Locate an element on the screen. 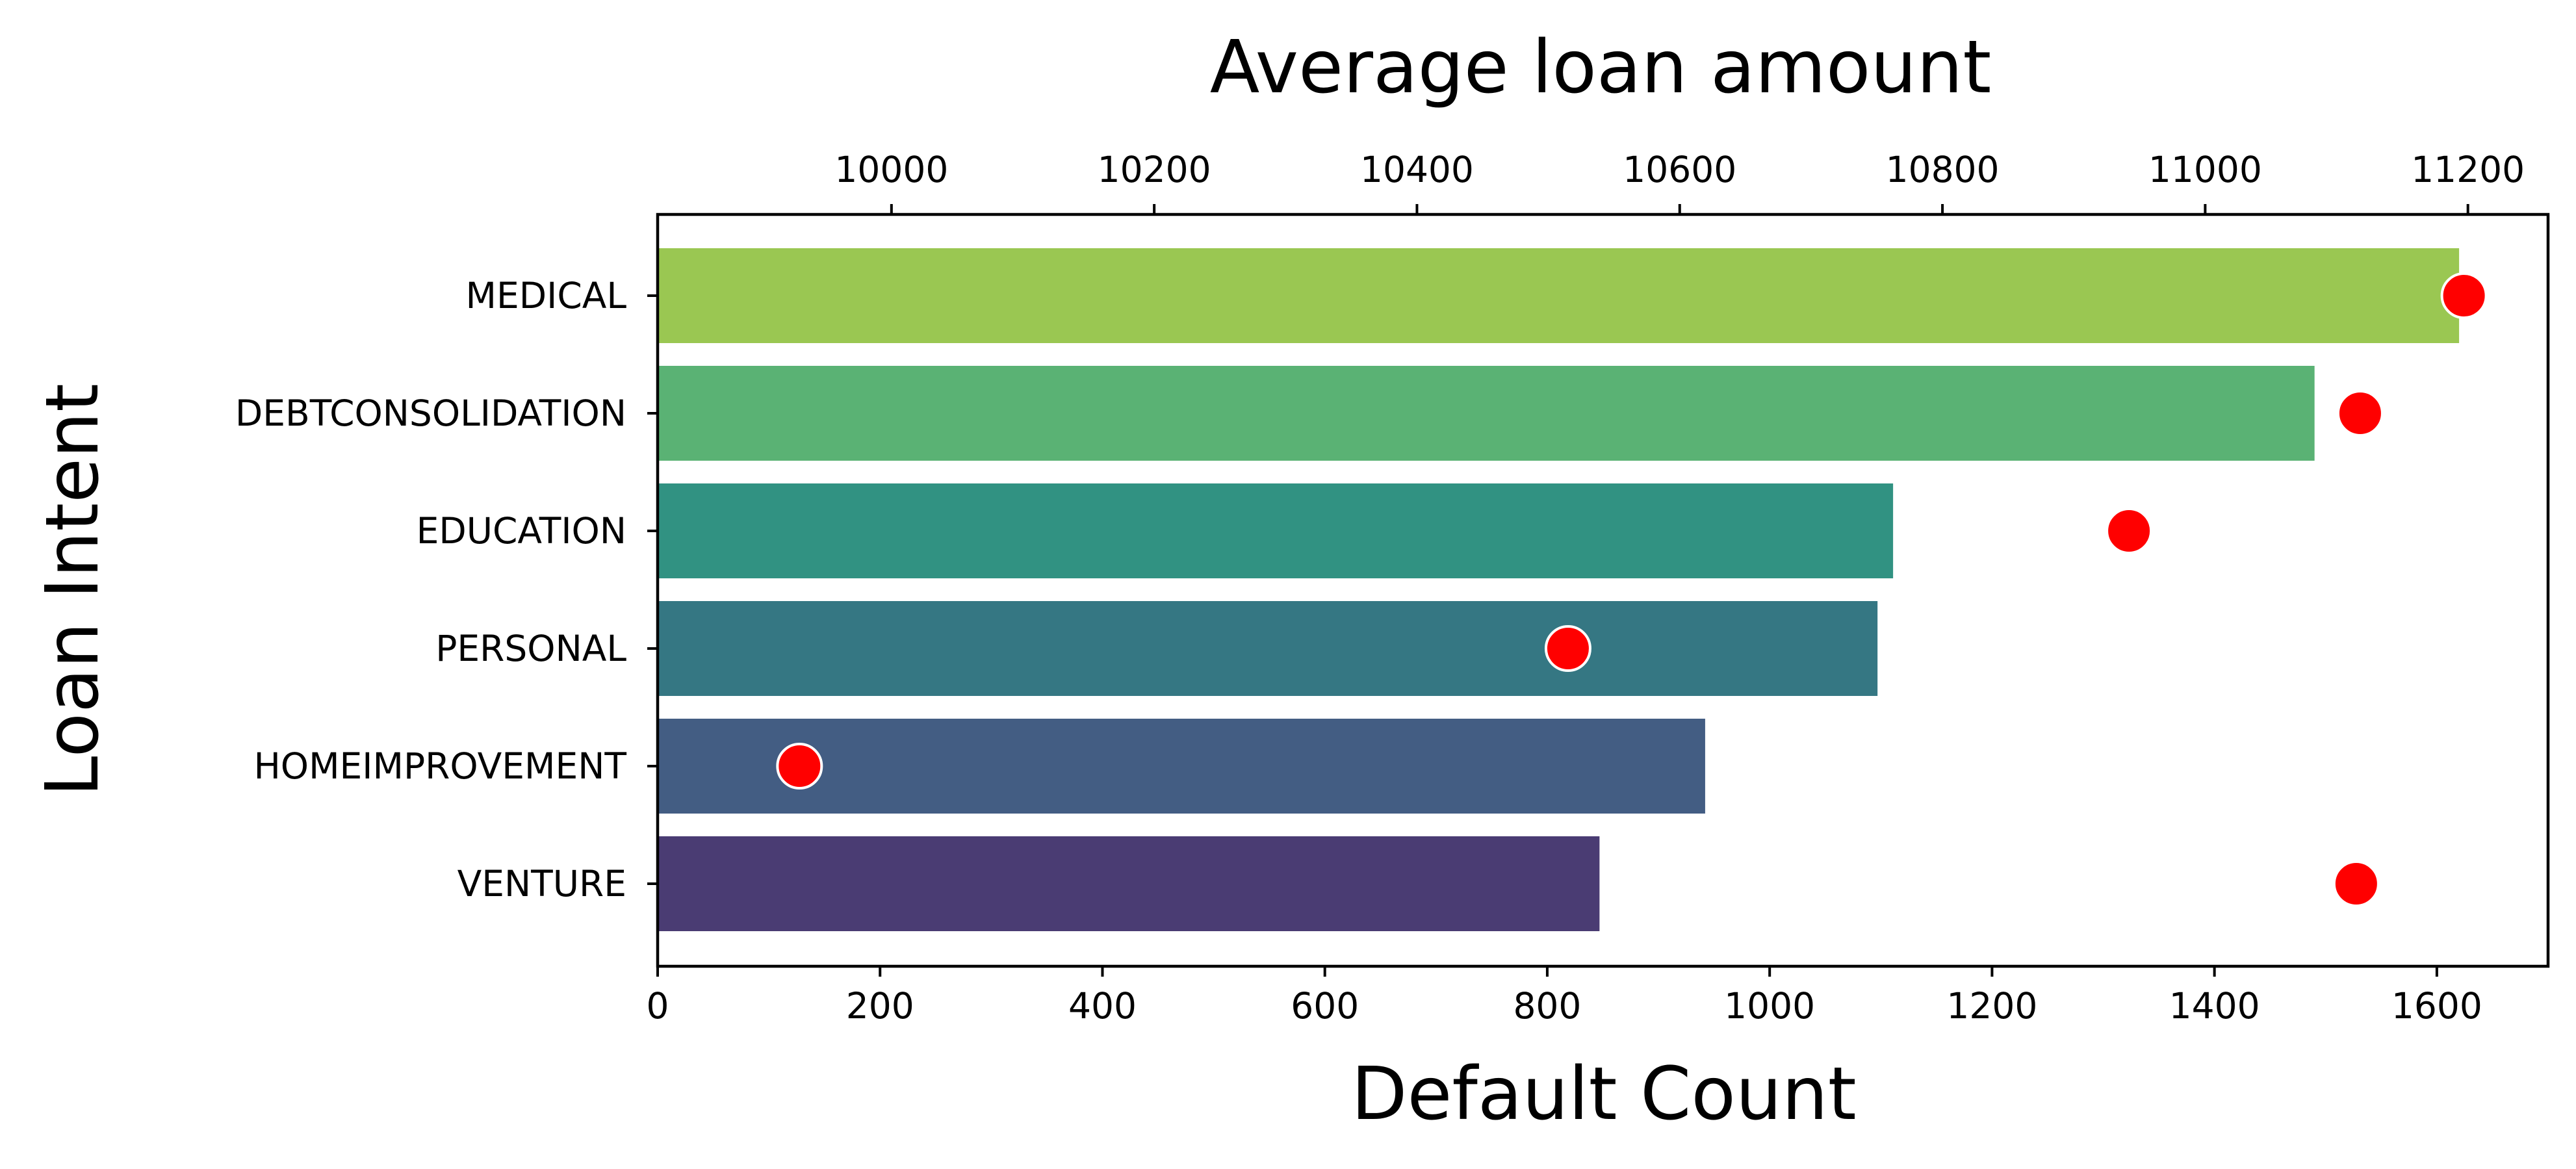  bar-education is located at coordinates (1276, 530).